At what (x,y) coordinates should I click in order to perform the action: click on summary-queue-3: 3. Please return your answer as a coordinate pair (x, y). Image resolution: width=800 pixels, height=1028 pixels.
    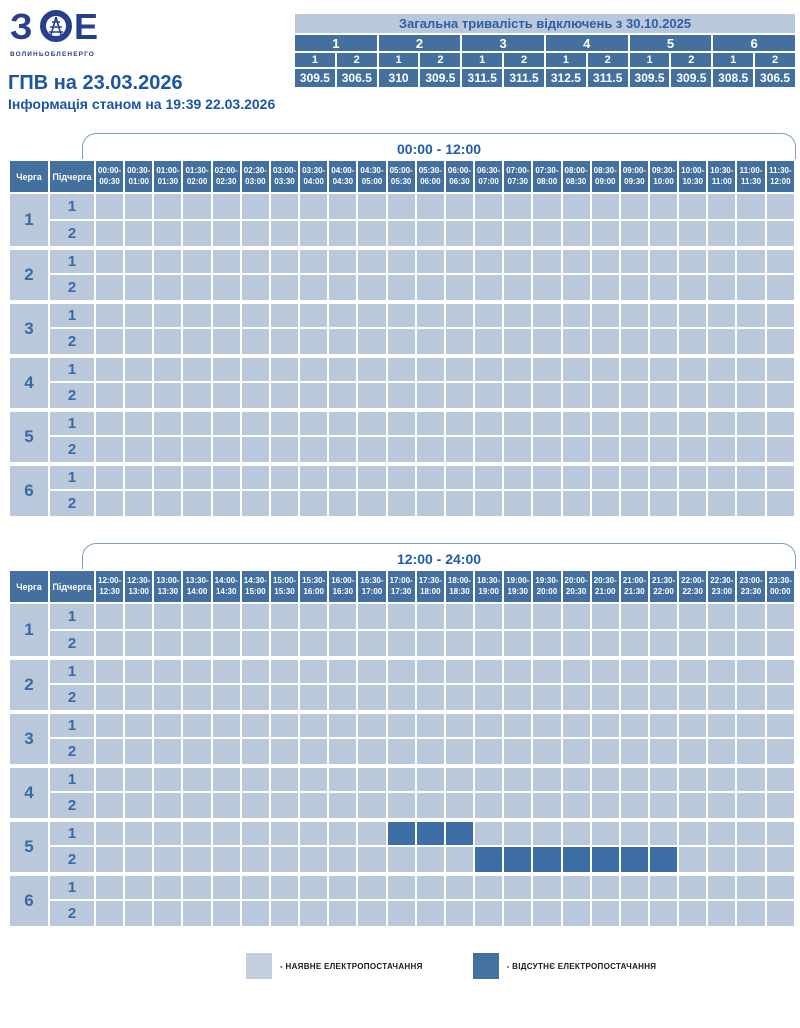
    Looking at the image, I should click on (503, 43).